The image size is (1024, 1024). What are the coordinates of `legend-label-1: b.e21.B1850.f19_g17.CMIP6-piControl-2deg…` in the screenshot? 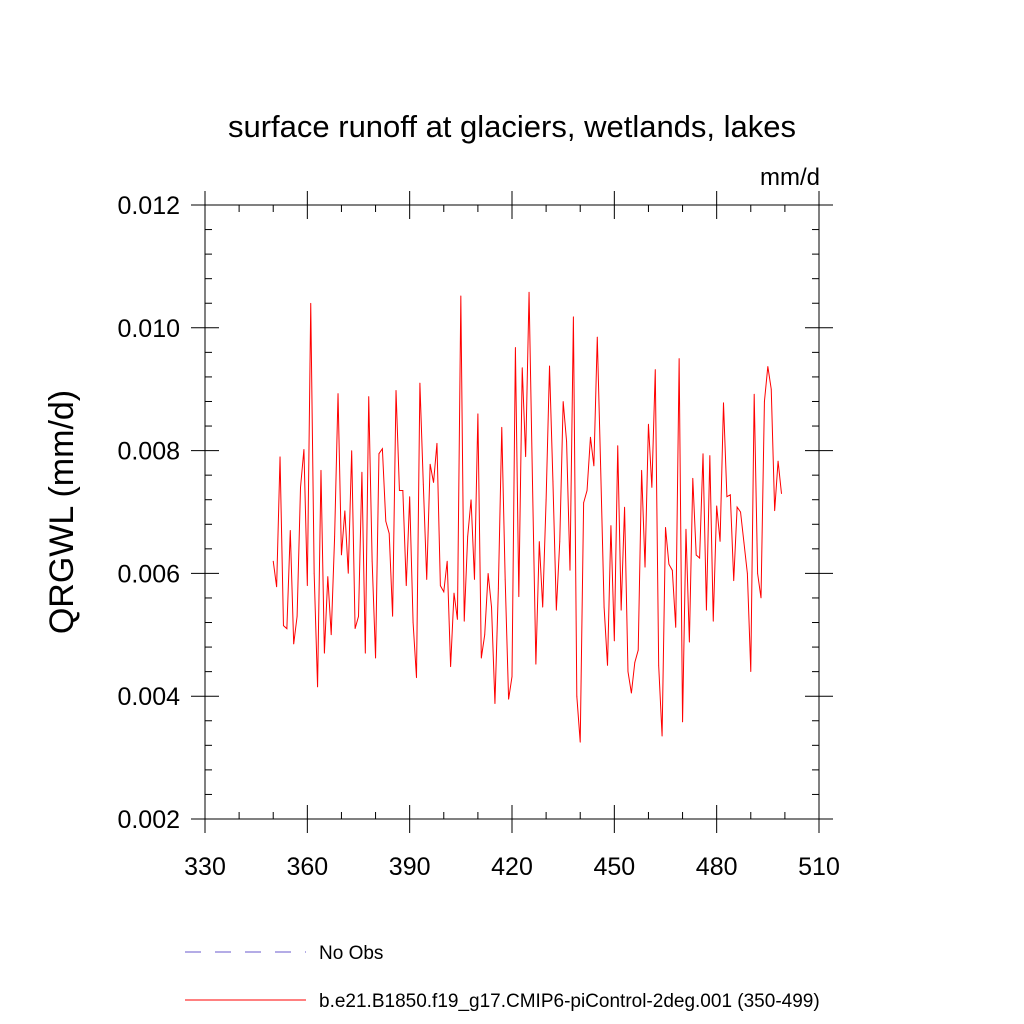 It's located at (569, 1001).